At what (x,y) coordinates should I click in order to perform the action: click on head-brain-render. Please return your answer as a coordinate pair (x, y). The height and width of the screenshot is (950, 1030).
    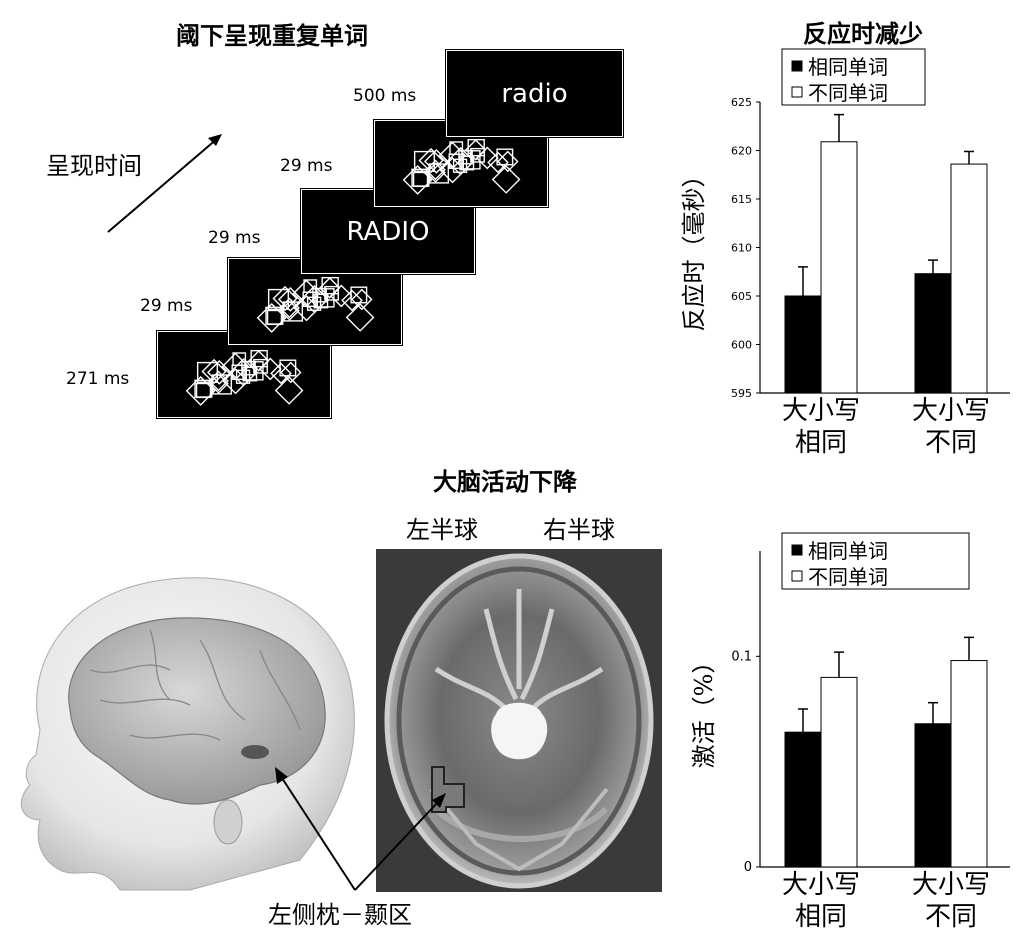
    Looking at the image, I should click on (187, 734).